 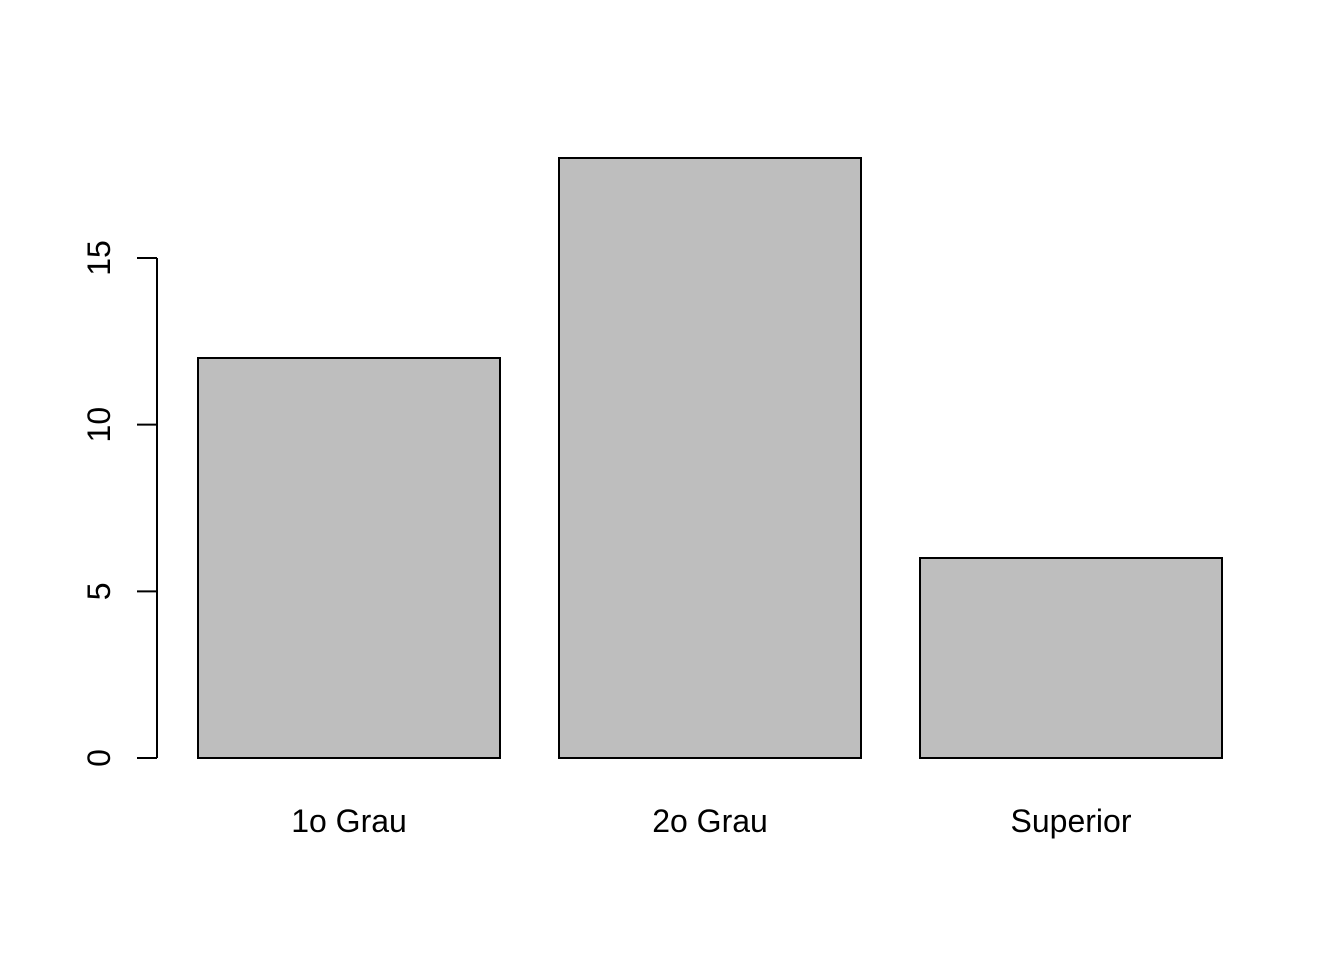 What do you see at coordinates (119, 503) in the screenshot?
I see `y-axis: 0 5 10 15` at bounding box center [119, 503].